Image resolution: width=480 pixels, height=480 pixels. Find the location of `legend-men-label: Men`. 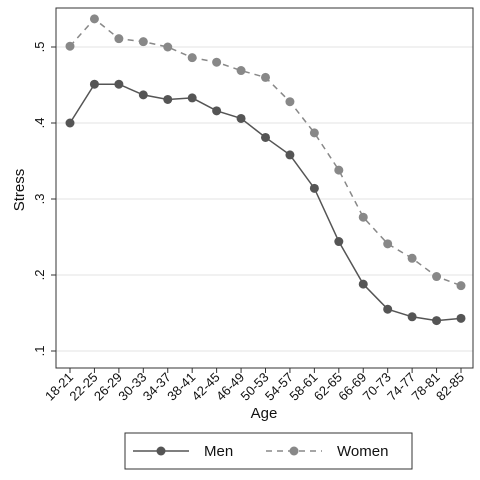

legend-men-label: Men is located at coordinates (218, 451).